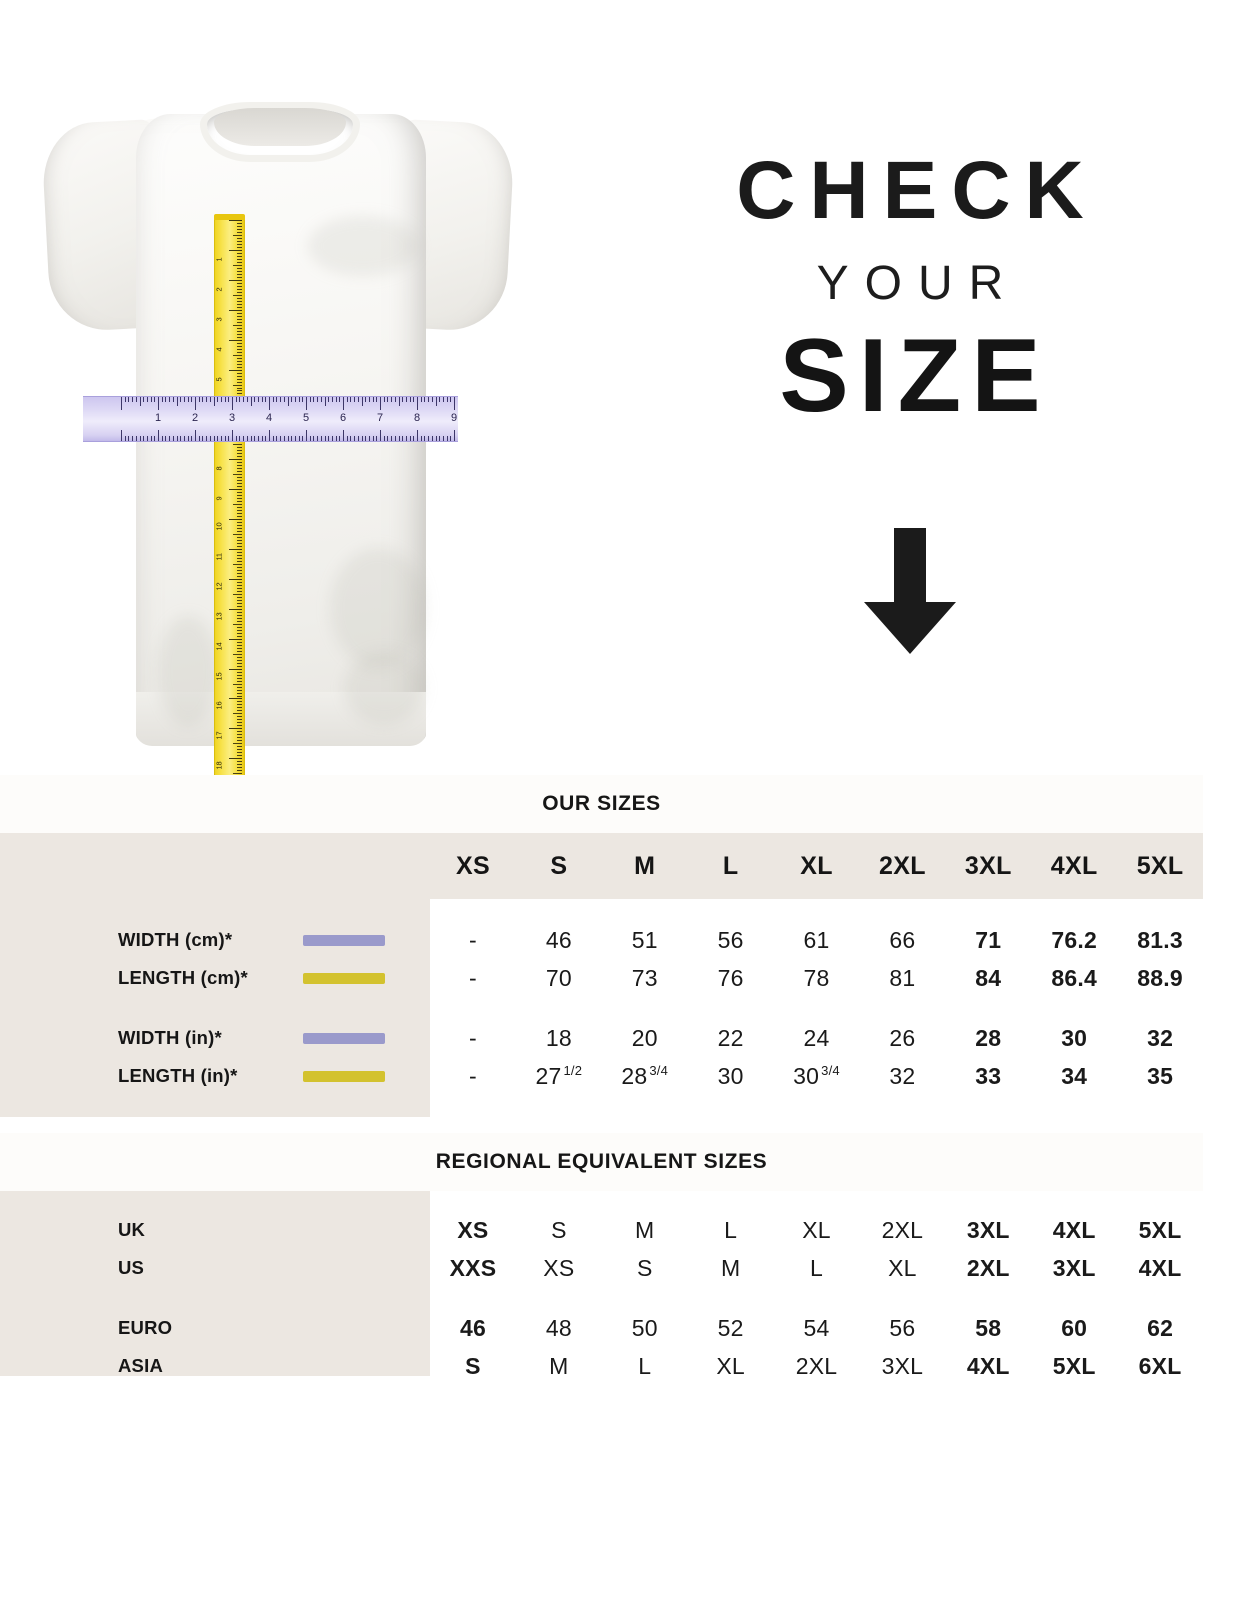 The image size is (1251, 1601). I want to click on table-cell: -, so click(473, 1075).